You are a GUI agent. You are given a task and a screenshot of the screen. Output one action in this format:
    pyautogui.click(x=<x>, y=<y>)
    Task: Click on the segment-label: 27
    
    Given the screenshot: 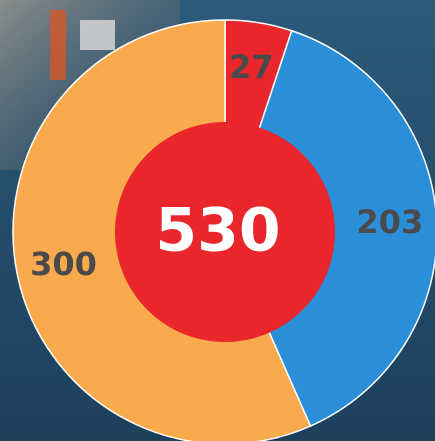 What is the action you would take?
    pyautogui.click(x=251, y=67)
    